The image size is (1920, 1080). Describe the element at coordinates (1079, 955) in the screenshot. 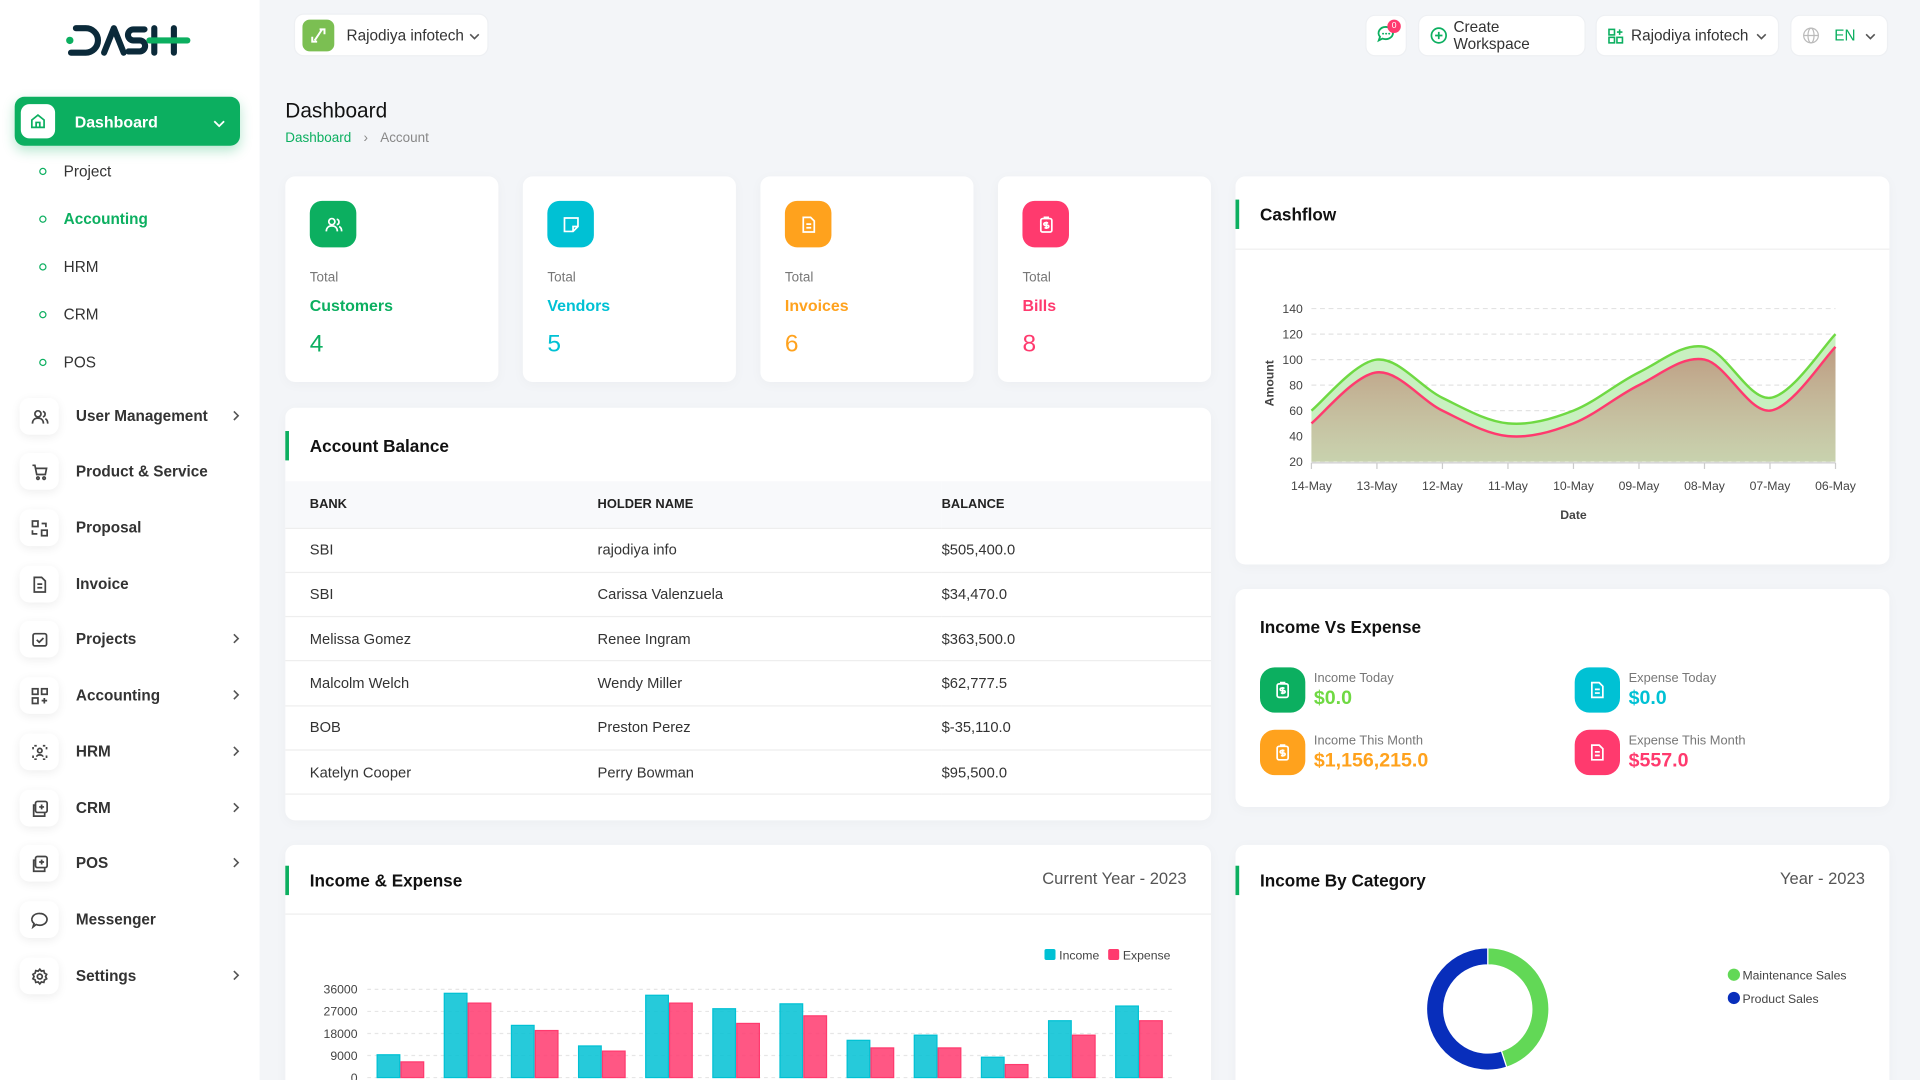

I see `legend-label: Income` at that location.